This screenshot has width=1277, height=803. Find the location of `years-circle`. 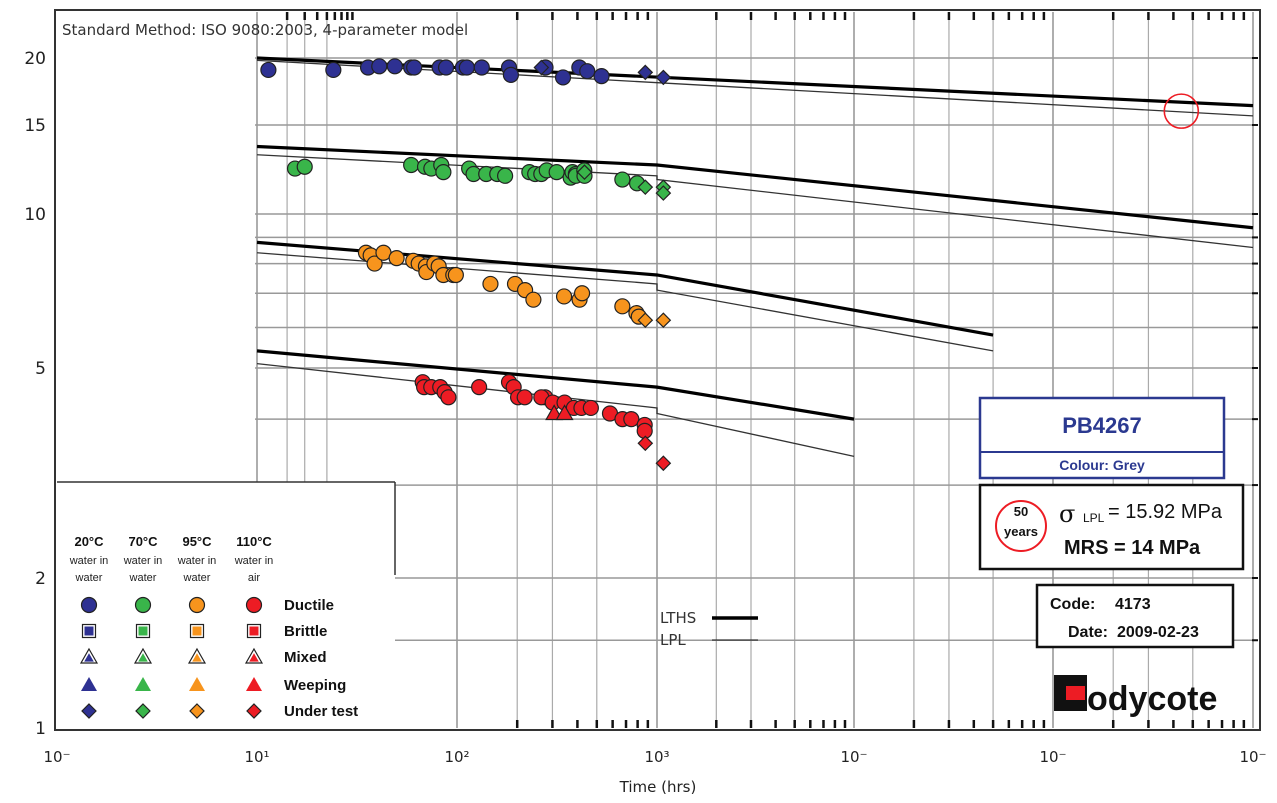

years-circle is located at coordinates (1021, 526).